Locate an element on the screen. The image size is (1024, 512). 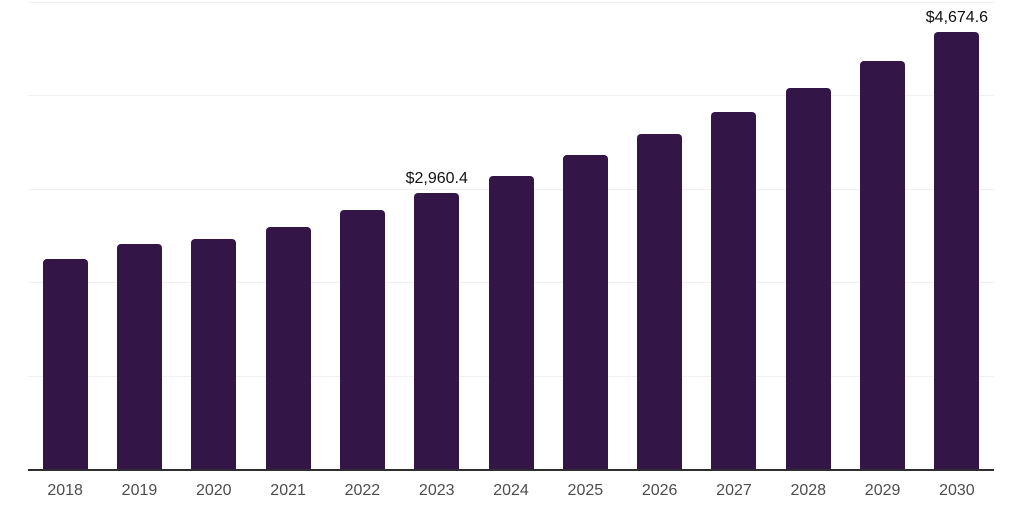
x-tick-label: 2018 is located at coordinates (65, 490).